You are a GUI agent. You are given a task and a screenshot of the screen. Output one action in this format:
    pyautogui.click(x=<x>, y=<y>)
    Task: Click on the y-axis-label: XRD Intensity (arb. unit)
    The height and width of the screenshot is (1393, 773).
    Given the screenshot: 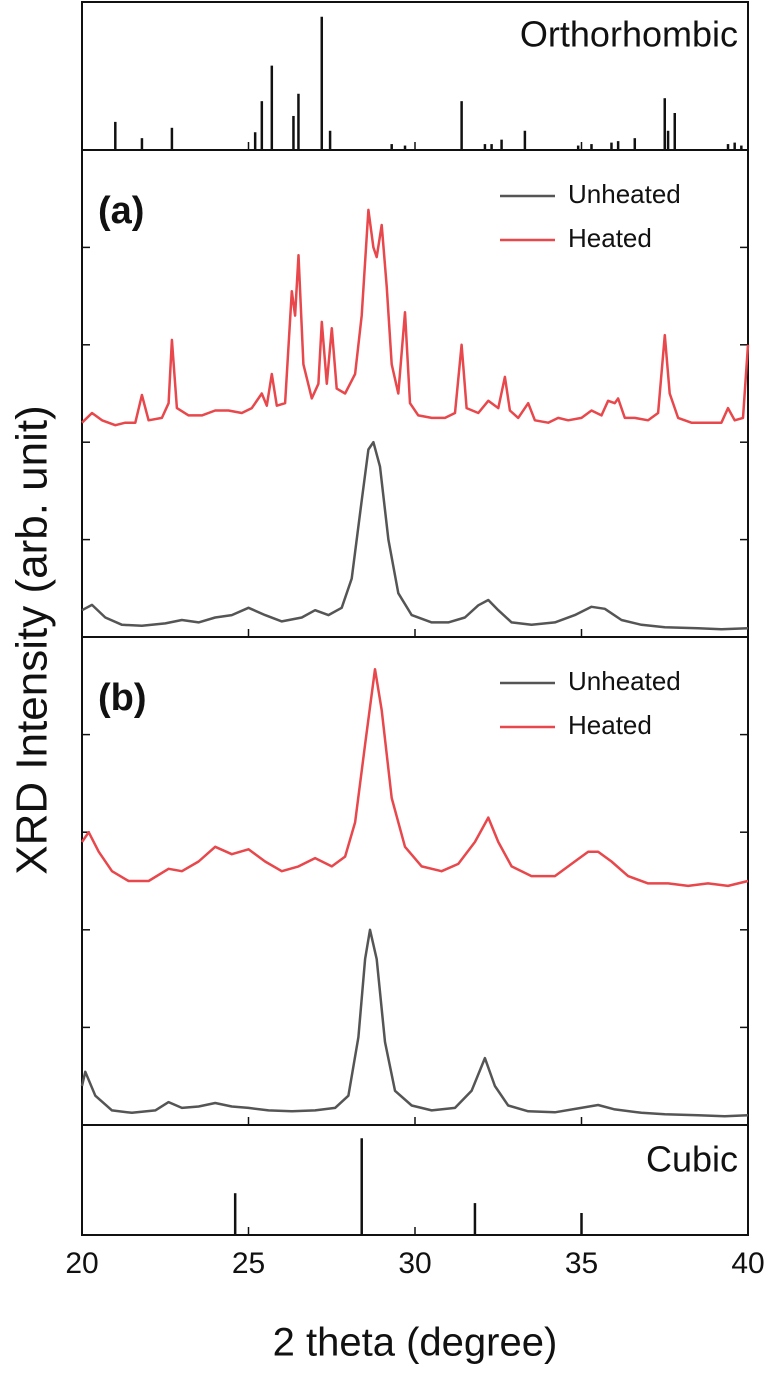 What is the action you would take?
    pyautogui.click(x=32, y=640)
    